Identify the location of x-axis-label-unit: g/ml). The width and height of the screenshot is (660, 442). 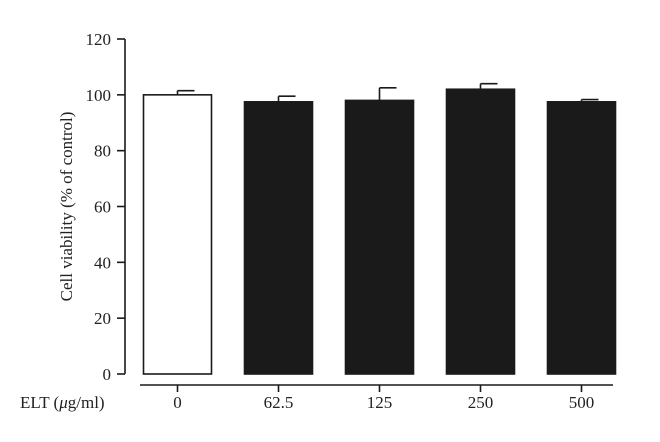
(86, 402).